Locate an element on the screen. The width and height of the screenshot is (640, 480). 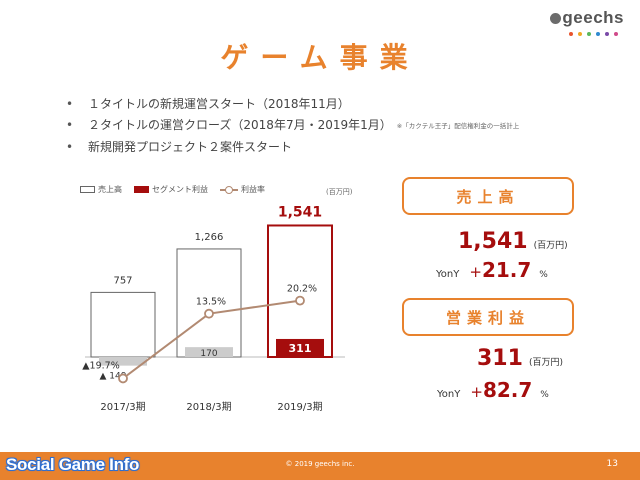
legend-swatch-profit is located at coordinates (141, 189).